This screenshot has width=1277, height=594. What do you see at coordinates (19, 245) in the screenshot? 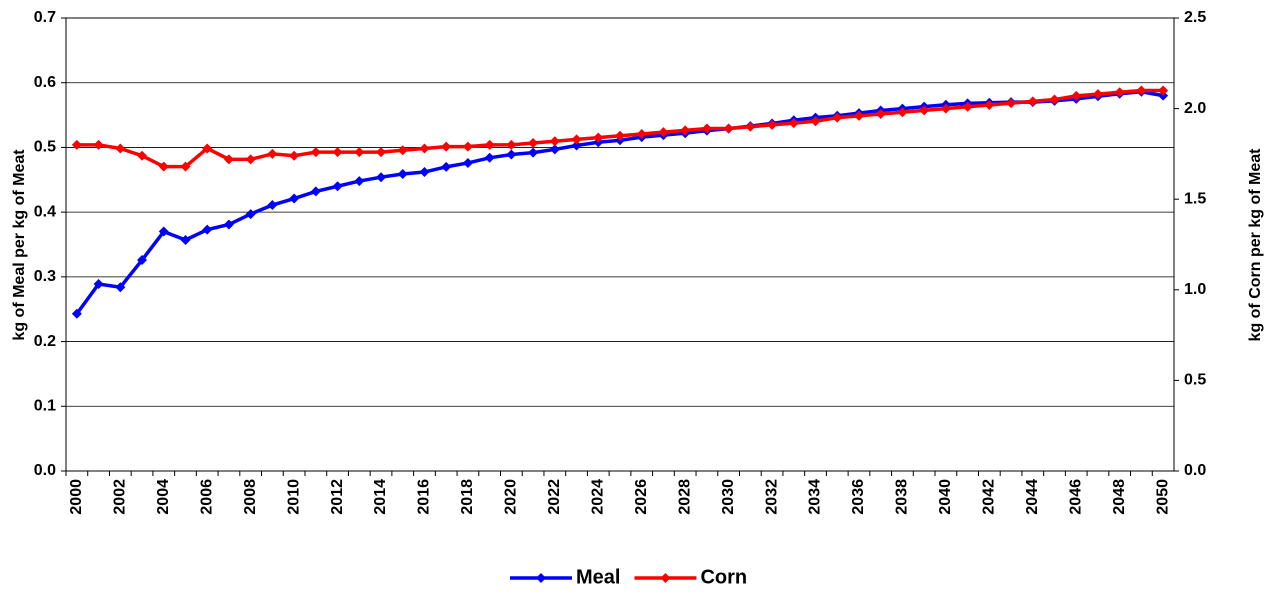
I see `y-axis-title: kg of Meal per kg of Meat` at bounding box center [19, 245].